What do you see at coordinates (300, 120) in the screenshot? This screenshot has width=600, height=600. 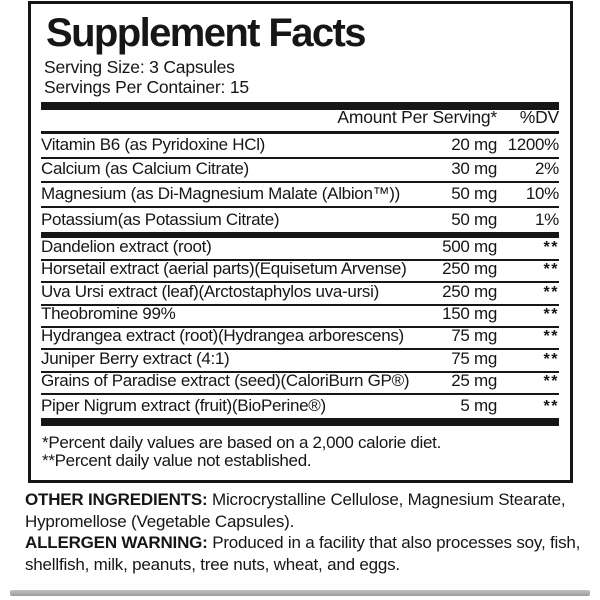 I see `table-header-row: Amount Per Serving* %DV` at bounding box center [300, 120].